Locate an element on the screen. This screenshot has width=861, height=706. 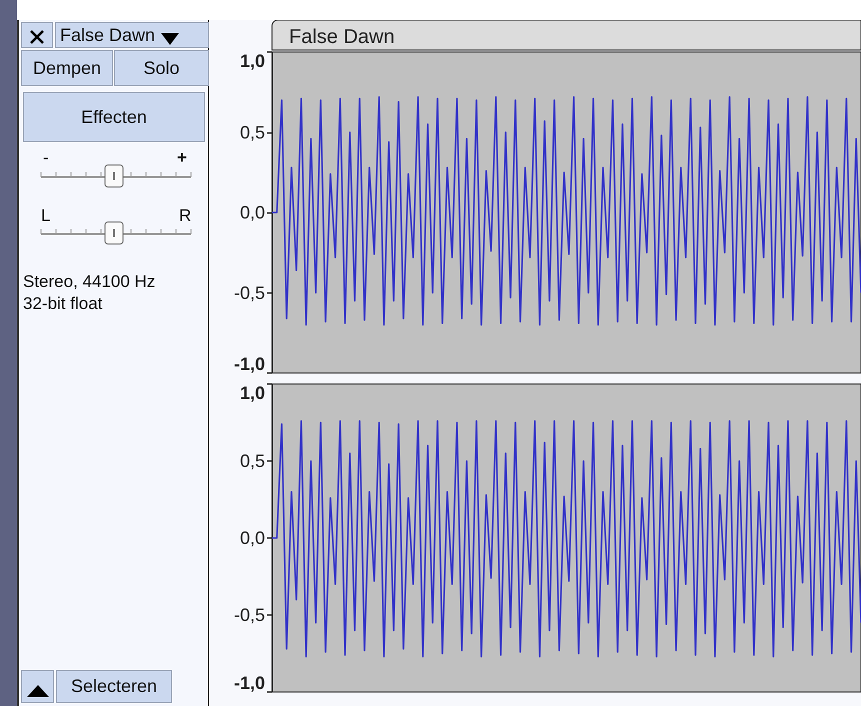
chart-title: False Dawn is located at coordinates (342, 37).